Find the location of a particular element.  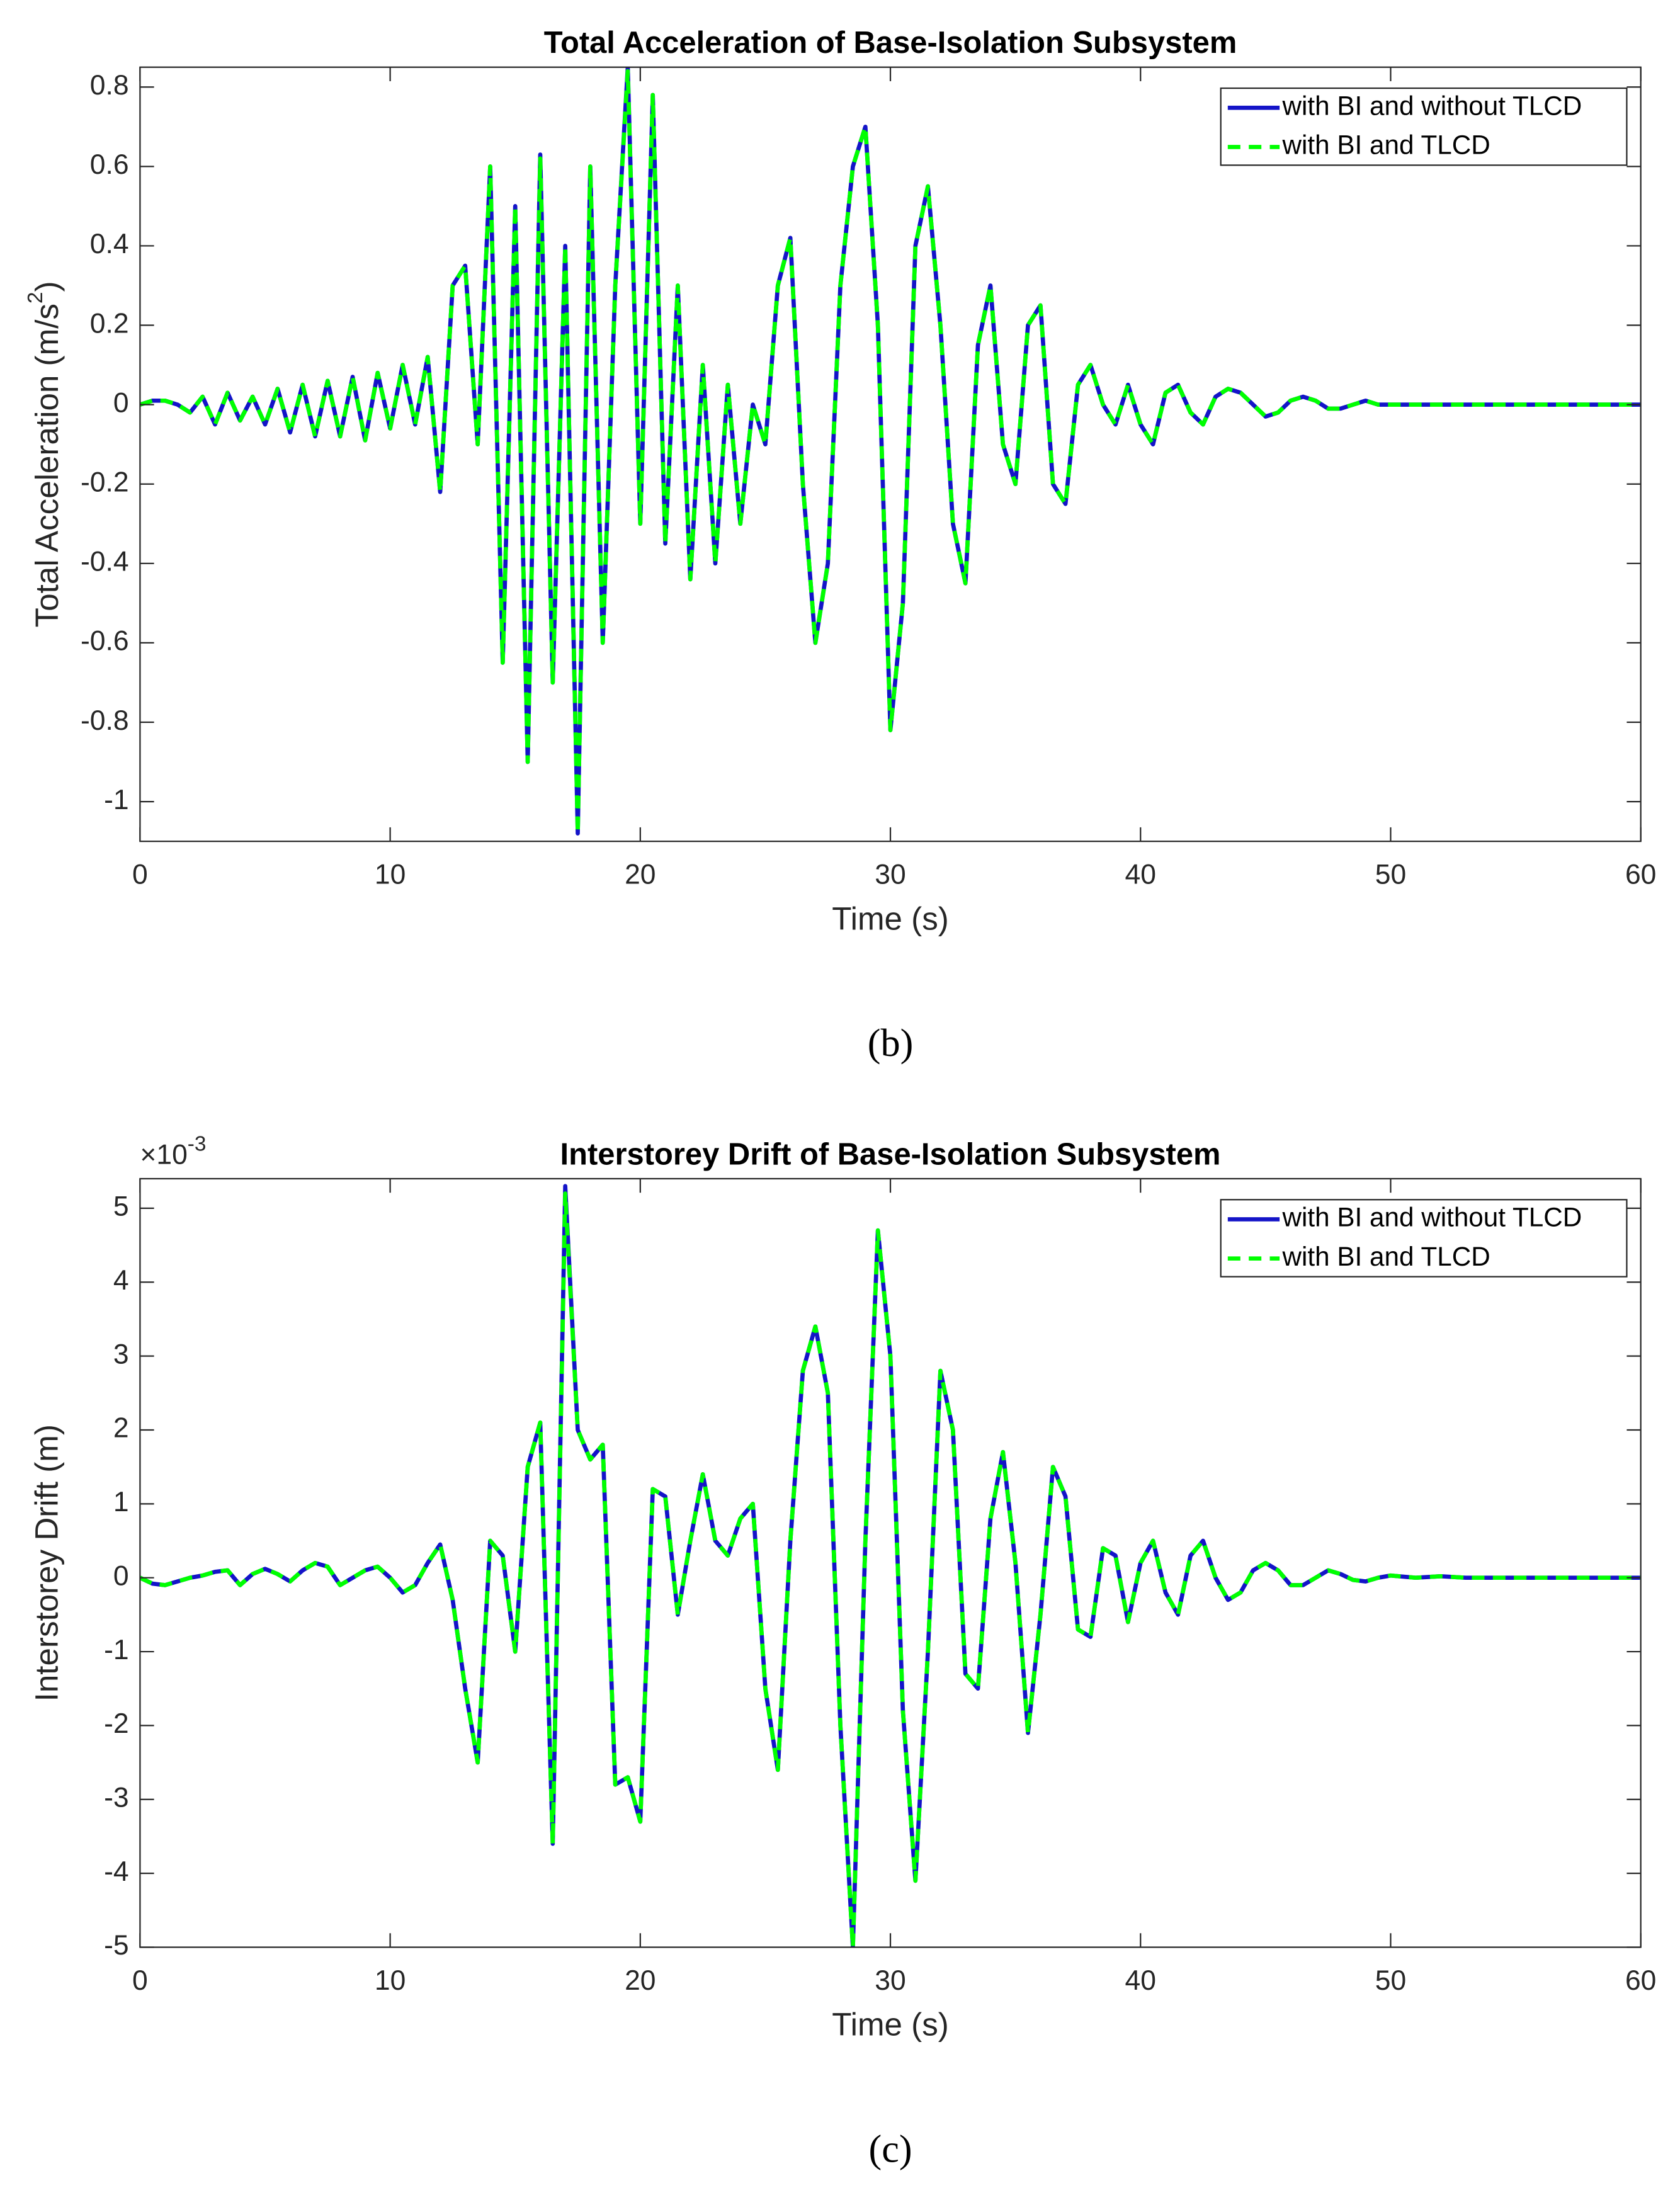

y-exponent-power: -3 is located at coordinates (197, 1143).